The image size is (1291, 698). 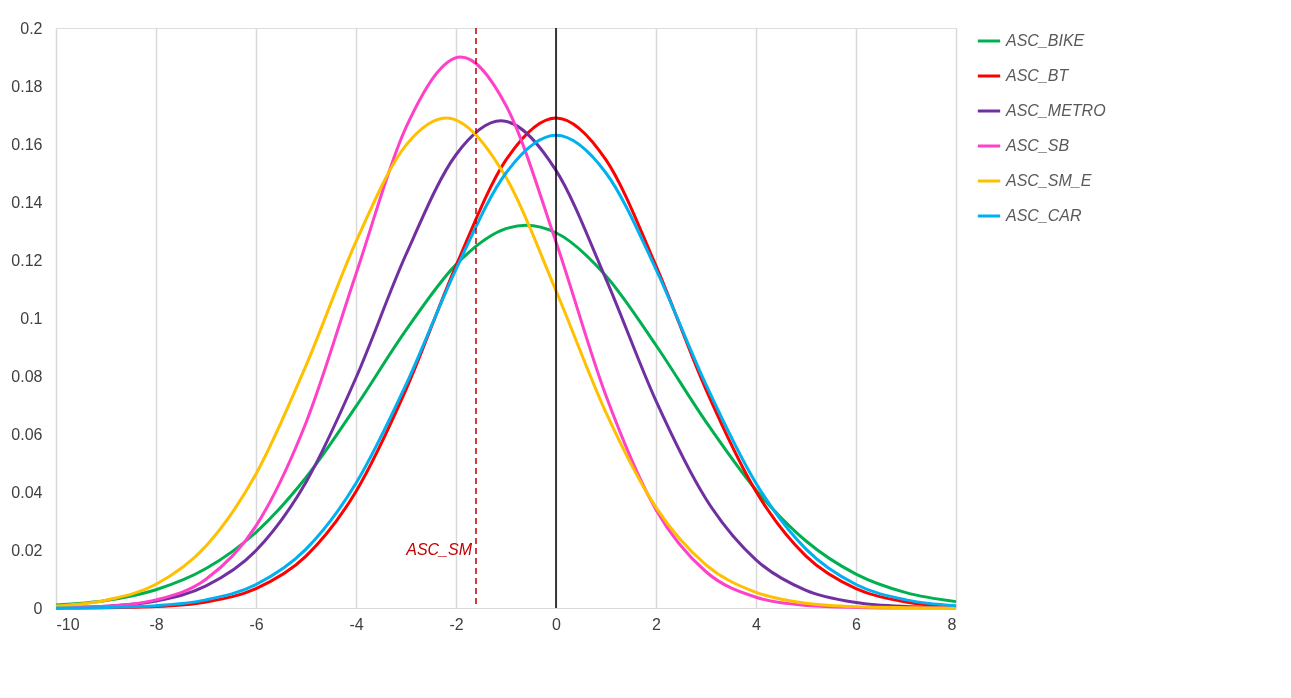 What do you see at coordinates (256, 624) in the screenshot?
I see `x-tick-label: -6` at bounding box center [256, 624].